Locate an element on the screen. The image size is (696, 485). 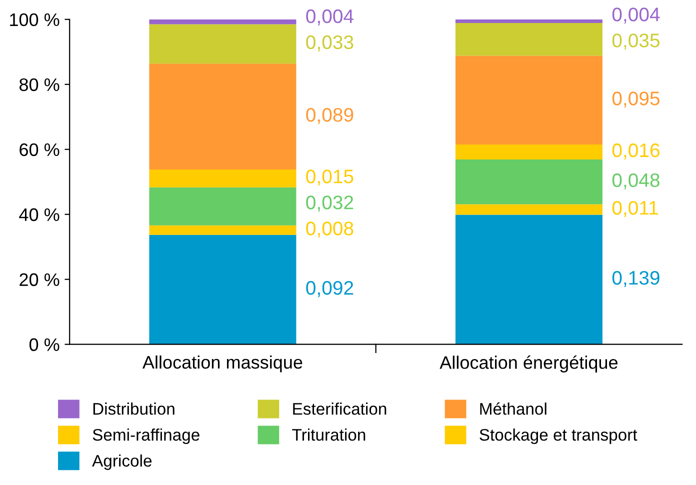
annotation: 0,032 is located at coordinates (330, 204).